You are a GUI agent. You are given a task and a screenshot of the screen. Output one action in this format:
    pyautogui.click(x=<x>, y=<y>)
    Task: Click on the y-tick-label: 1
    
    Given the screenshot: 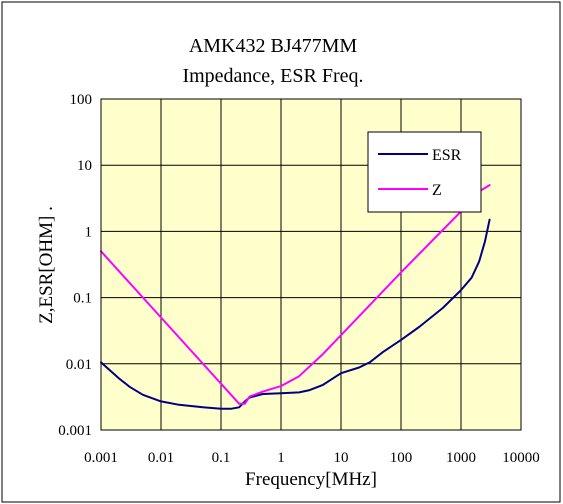 What is the action you would take?
    pyautogui.click(x=89, y=232)
    